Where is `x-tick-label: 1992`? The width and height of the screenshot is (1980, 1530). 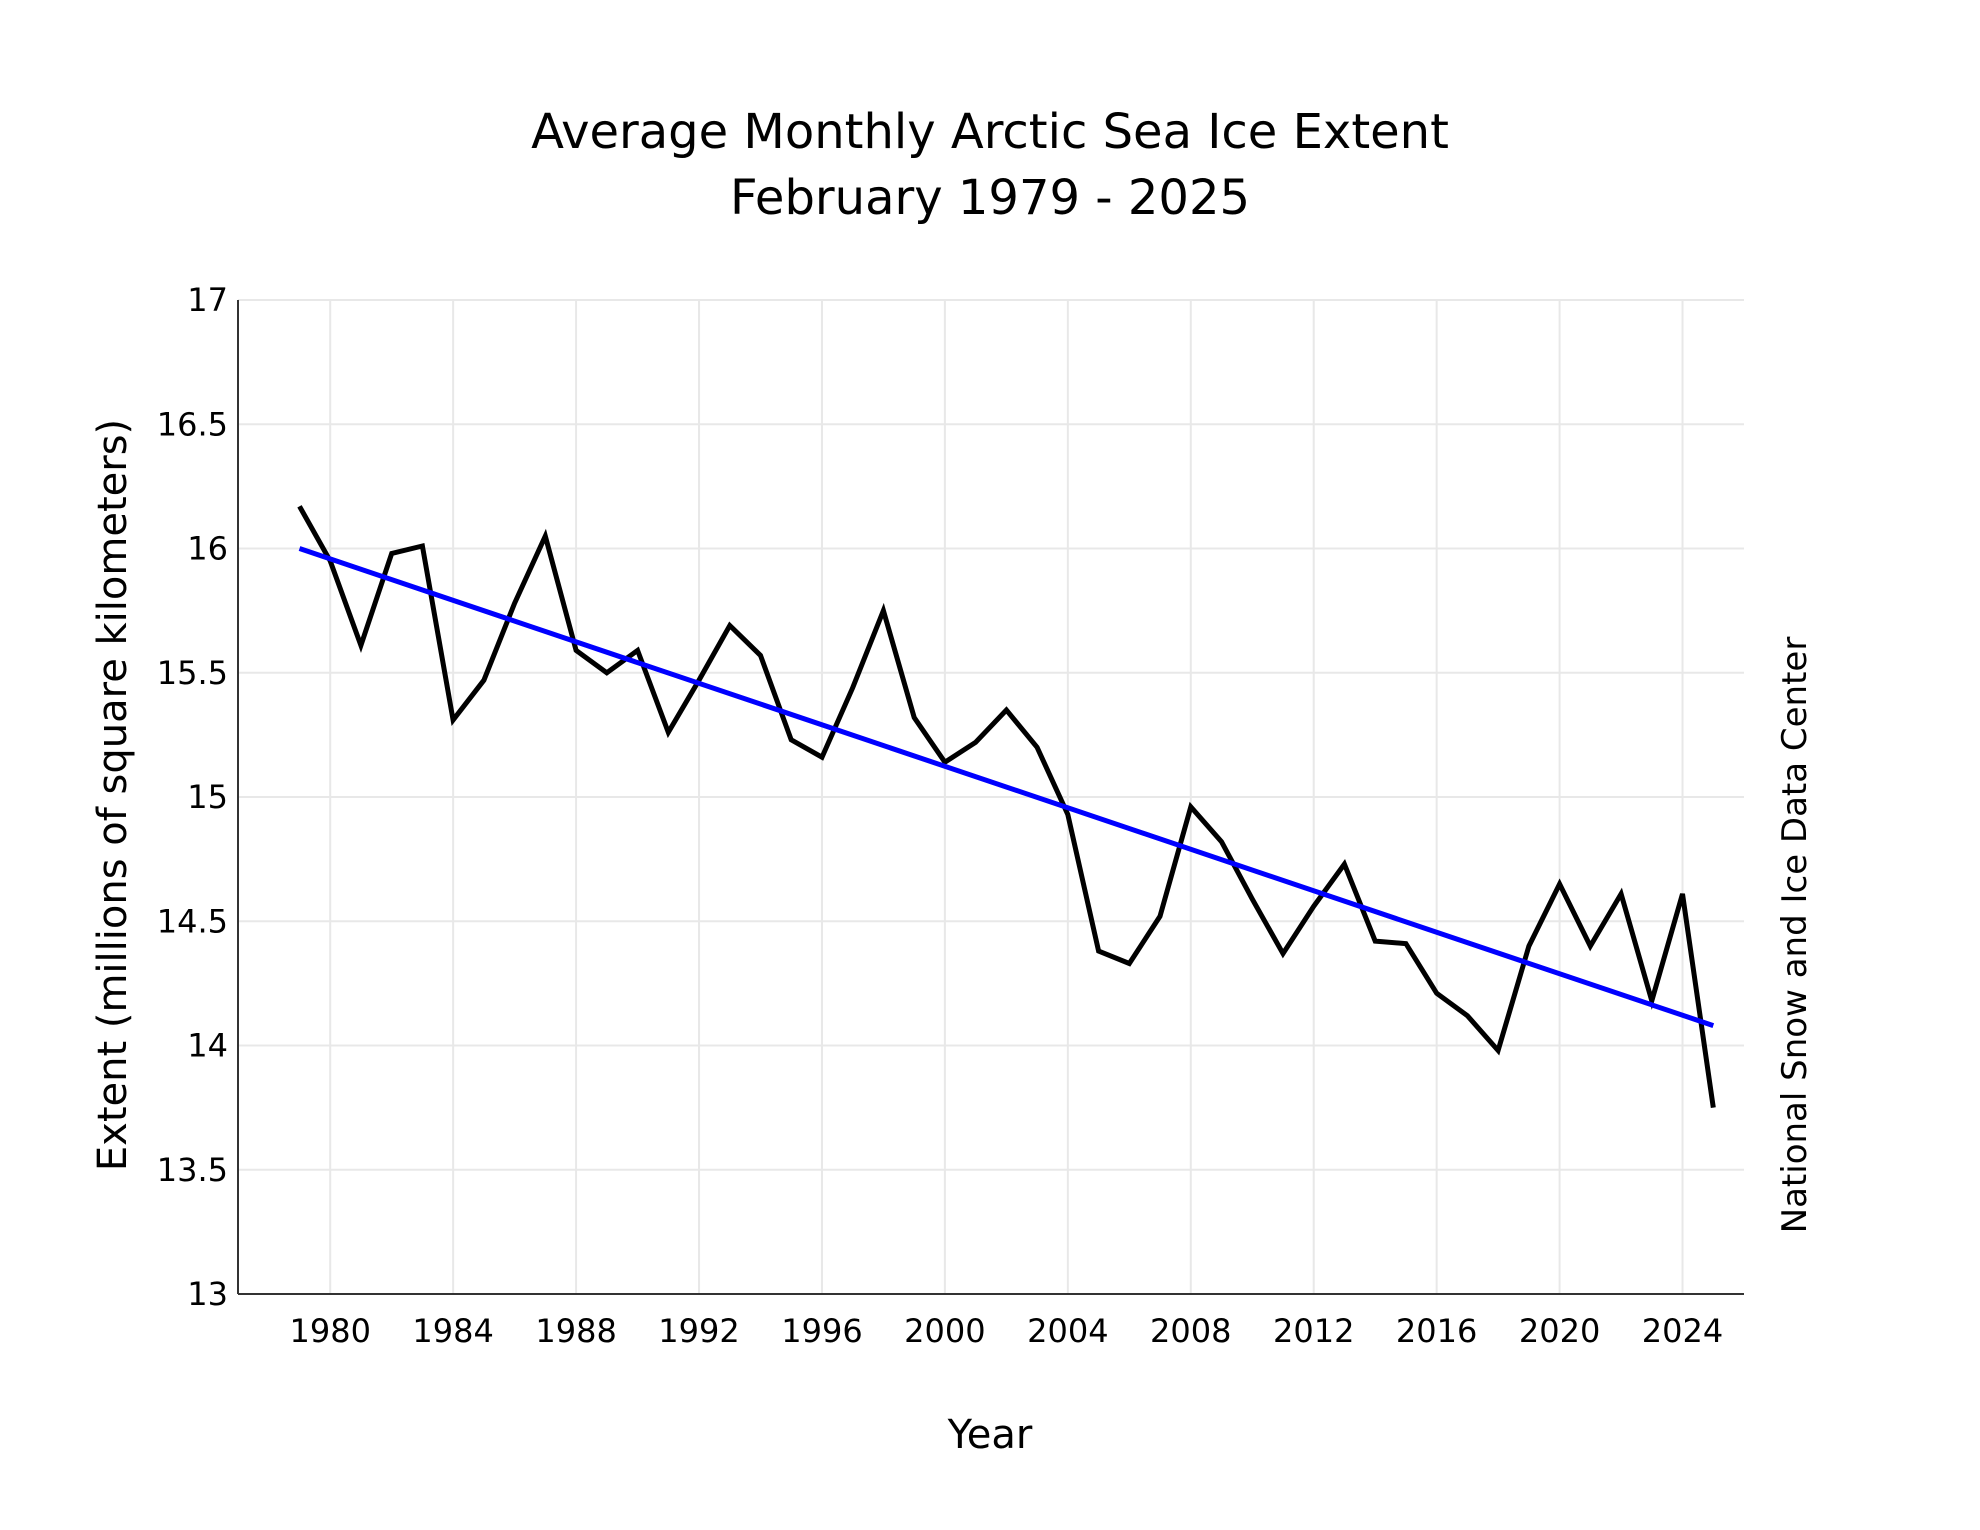 x-tick-label: 1992 is located at coordinates (698, 1331).